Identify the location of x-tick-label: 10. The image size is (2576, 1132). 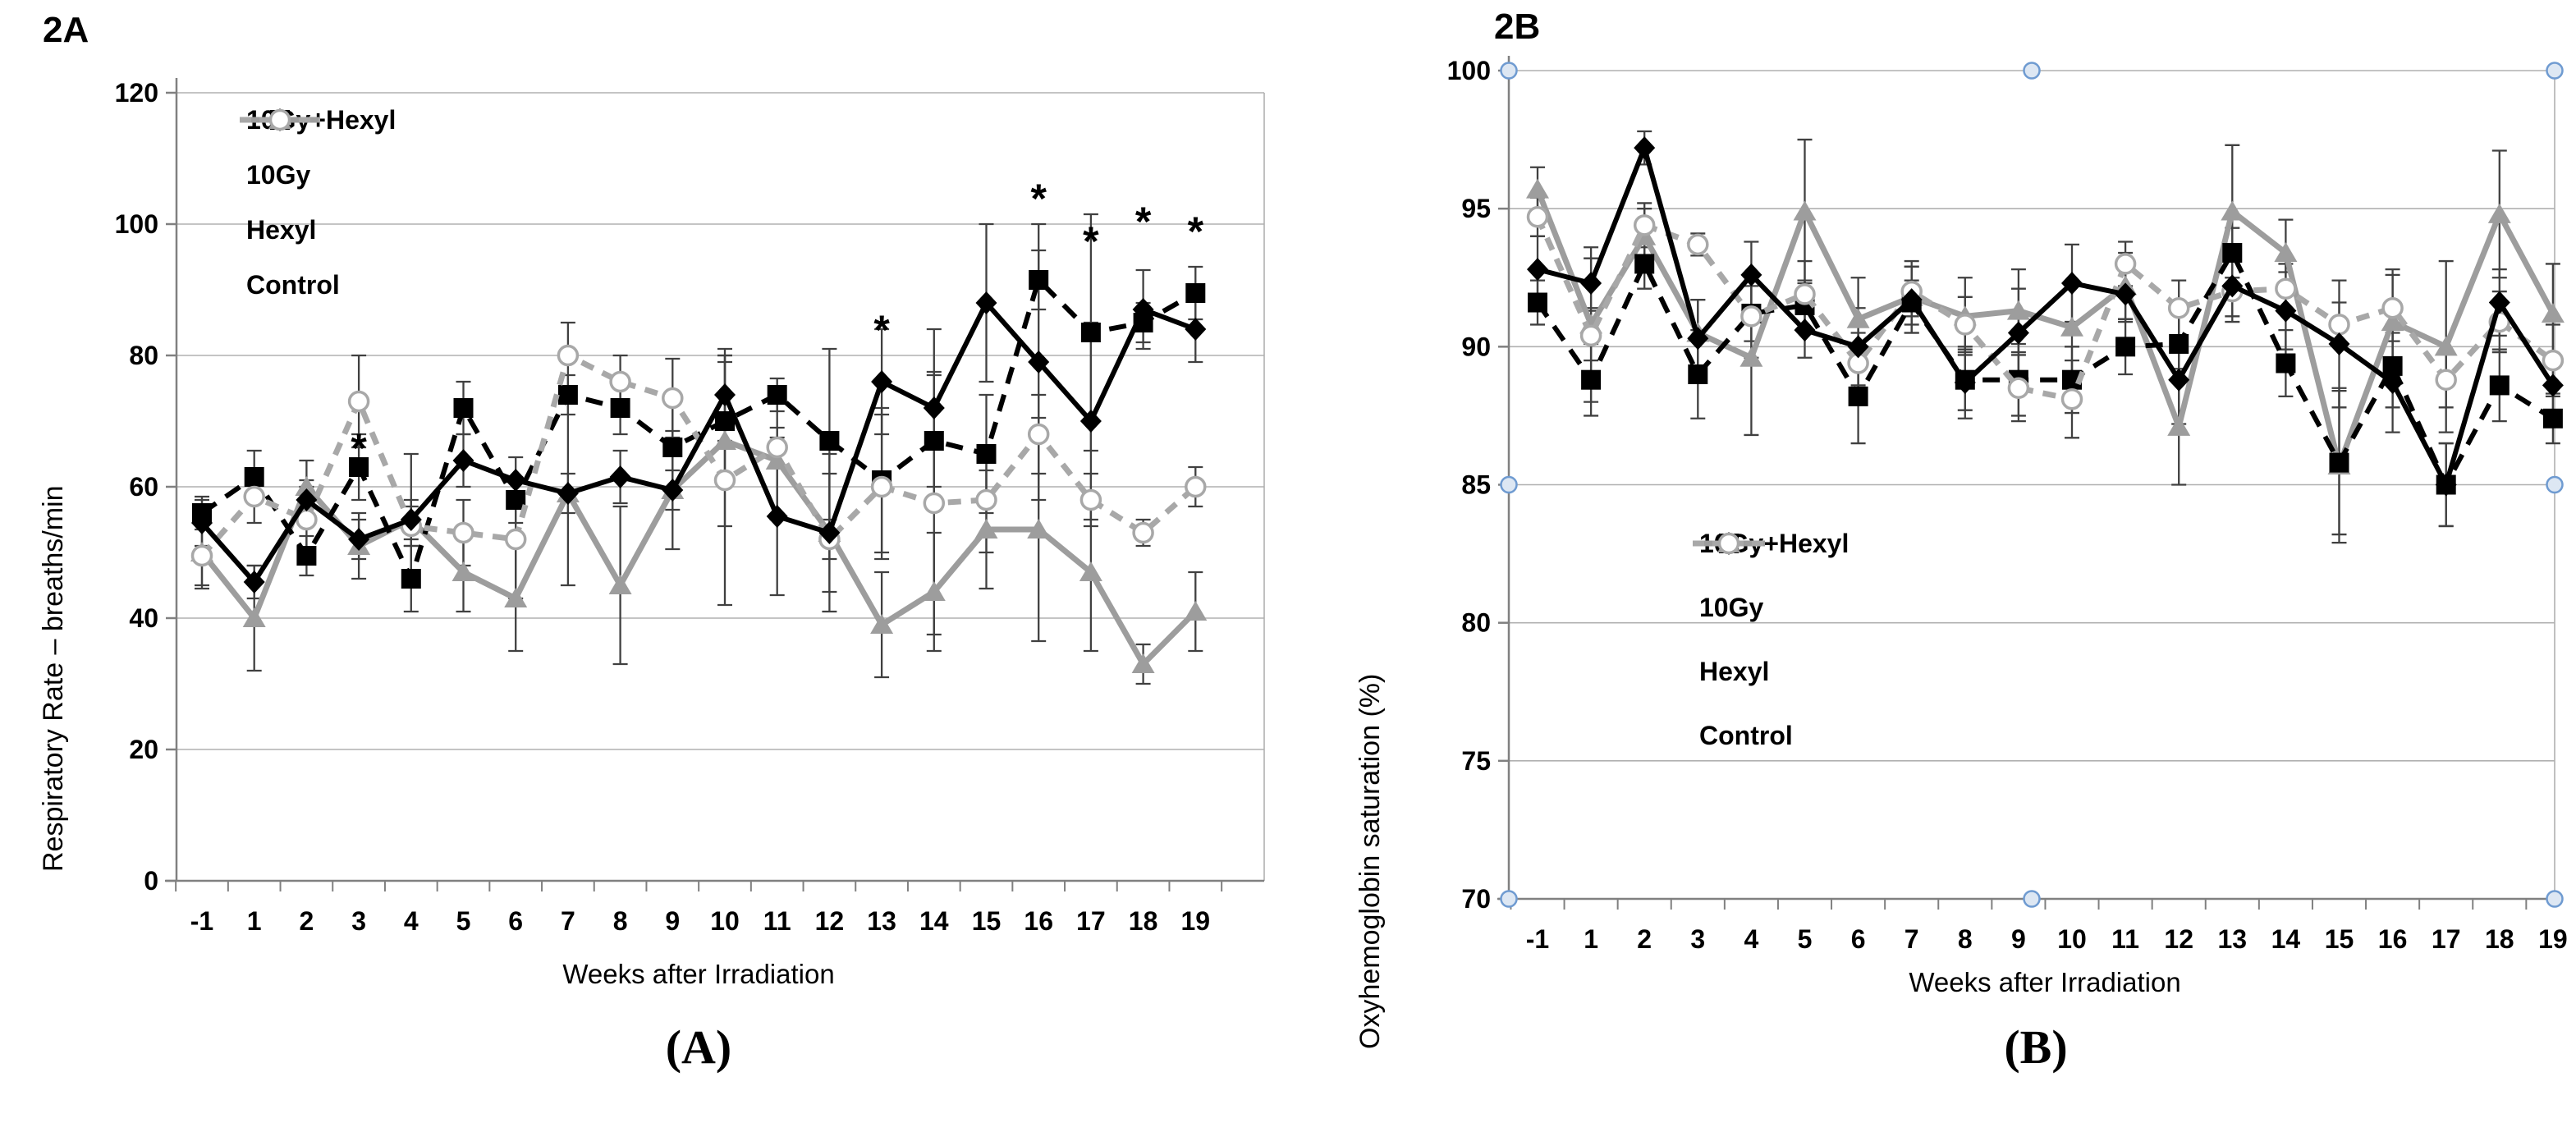
(2072, 939).